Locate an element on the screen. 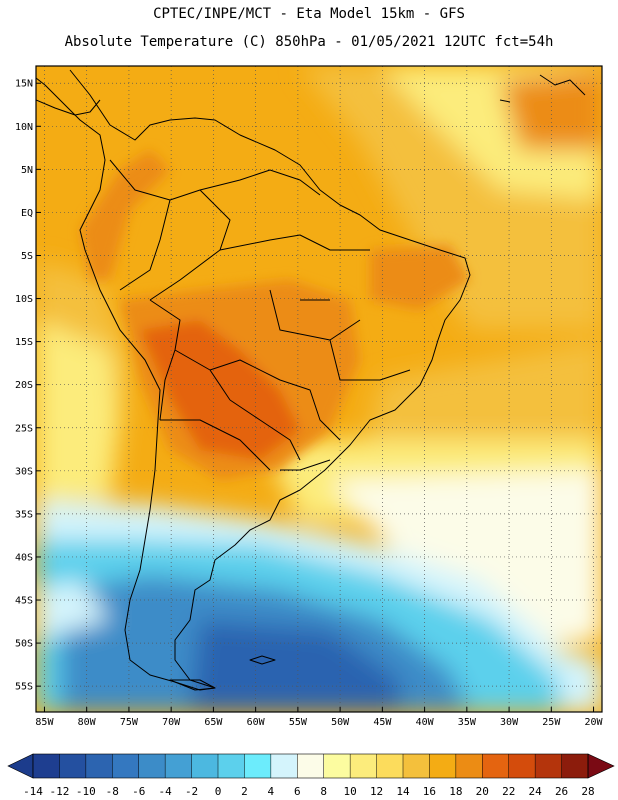  lon-tick-label: 65W is located at coordinates (213, 722).